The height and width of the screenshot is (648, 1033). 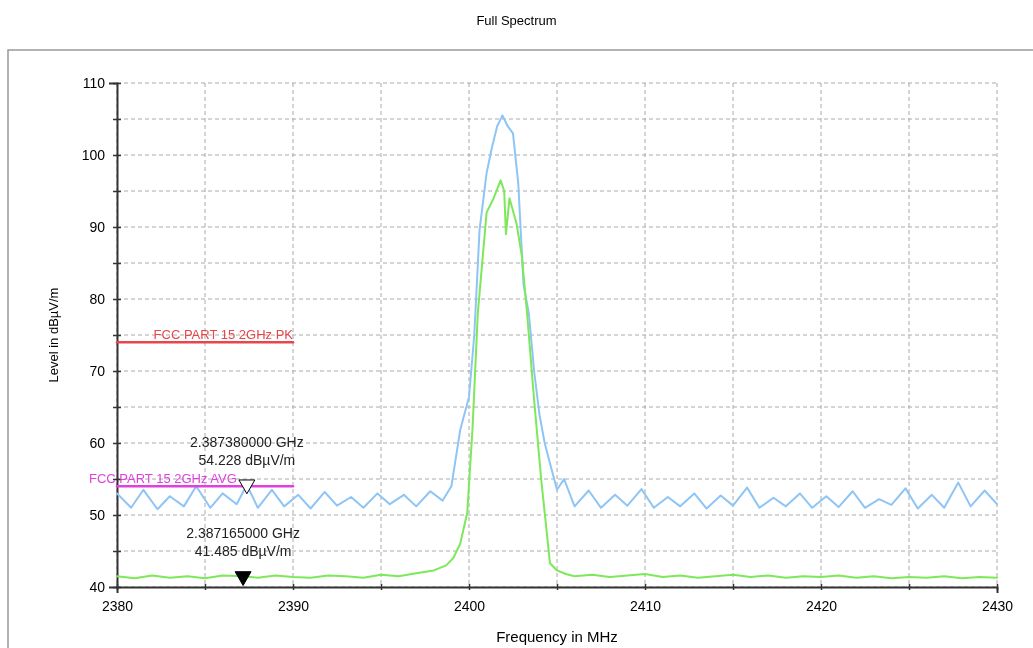 I want to click on y-tick-label: 40, so click(x=97, y=586).